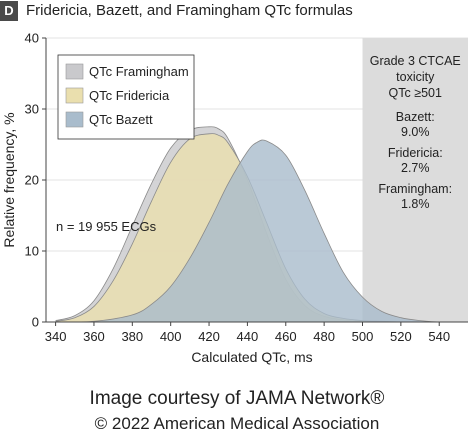 The width and height of the screenshot is (474, 440). Describe the element at coordinates (251, 357) in the screenshot. I see `x-axis-label: Calculated QTc, ms` at that location.